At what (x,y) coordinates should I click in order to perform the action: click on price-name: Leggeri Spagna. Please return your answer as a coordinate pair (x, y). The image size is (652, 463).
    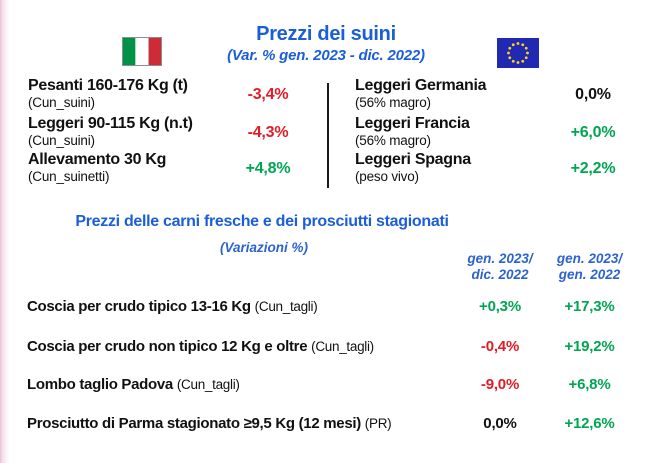
    Looking at the image, I should click on (413, 159).